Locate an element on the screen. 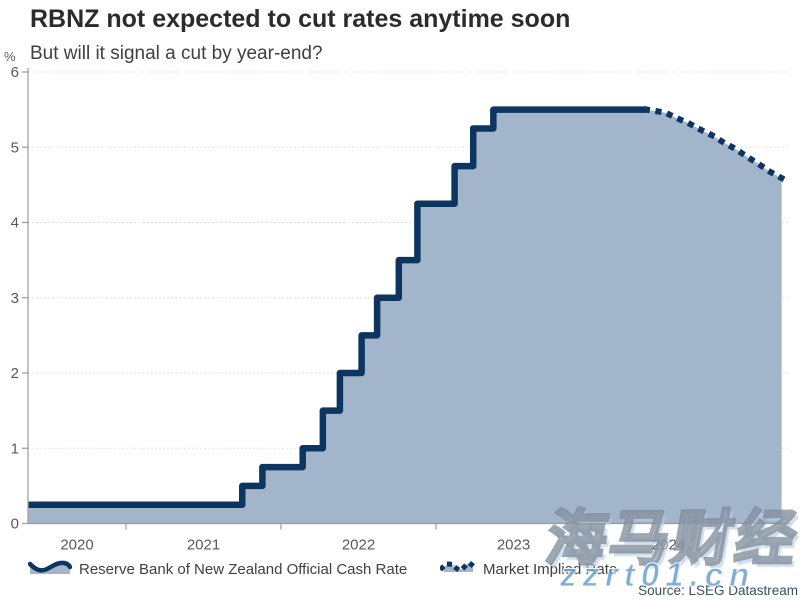 The height and width of the screenshot is (601, 801). legend-item-market-label: Market Implied Rate is located at coordinates (550, 569).